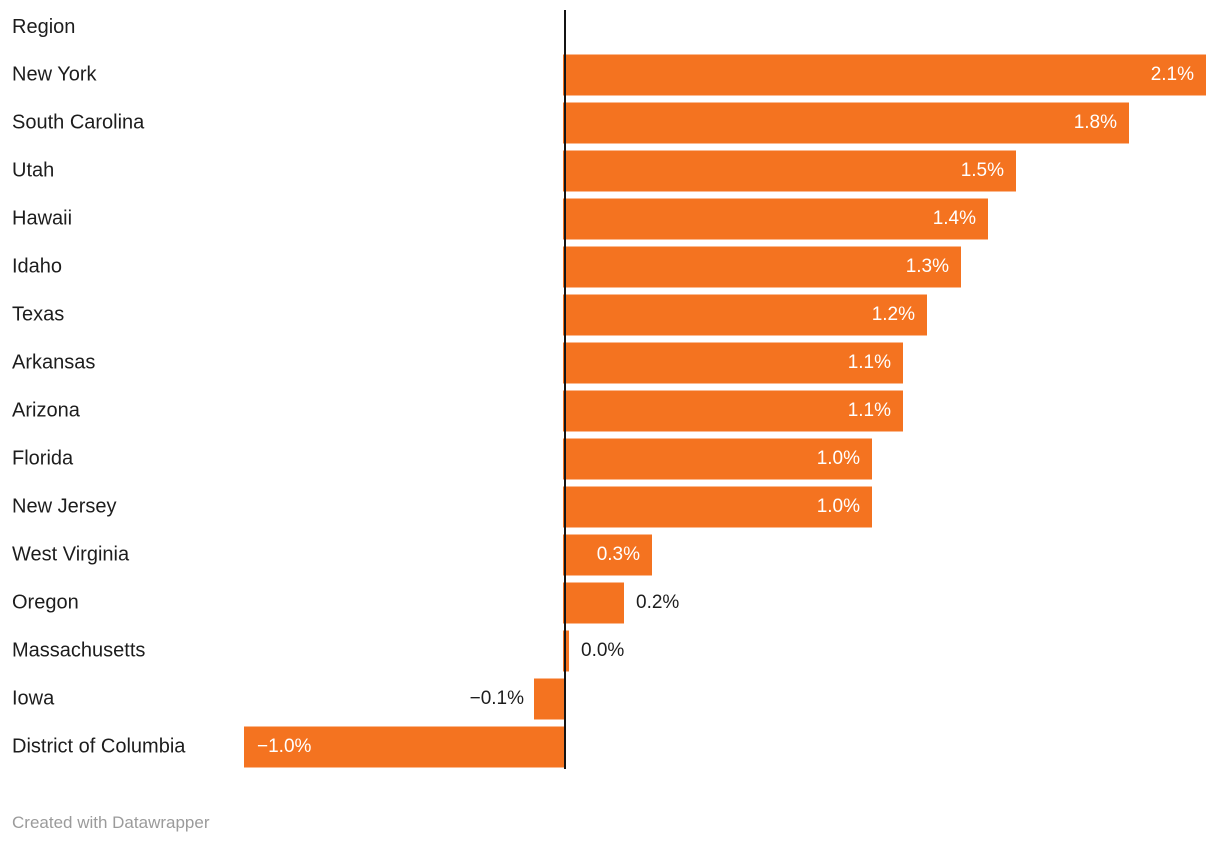  Describe the element at coordinates (603, 650) in the screenshot. I see `bar-value-label: 0.0%` at that location.